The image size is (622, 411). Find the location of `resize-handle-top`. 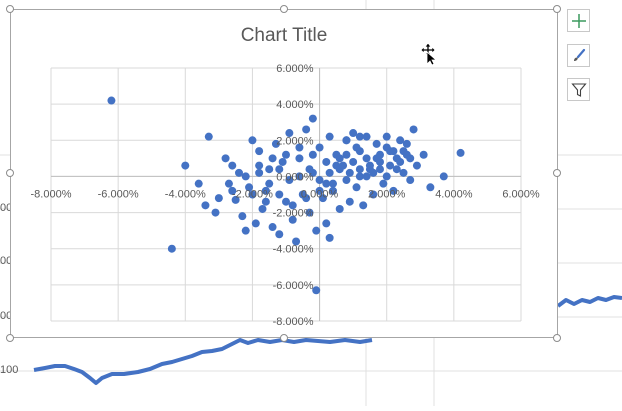

resize-handle-top is located at coordinates (284, 9).